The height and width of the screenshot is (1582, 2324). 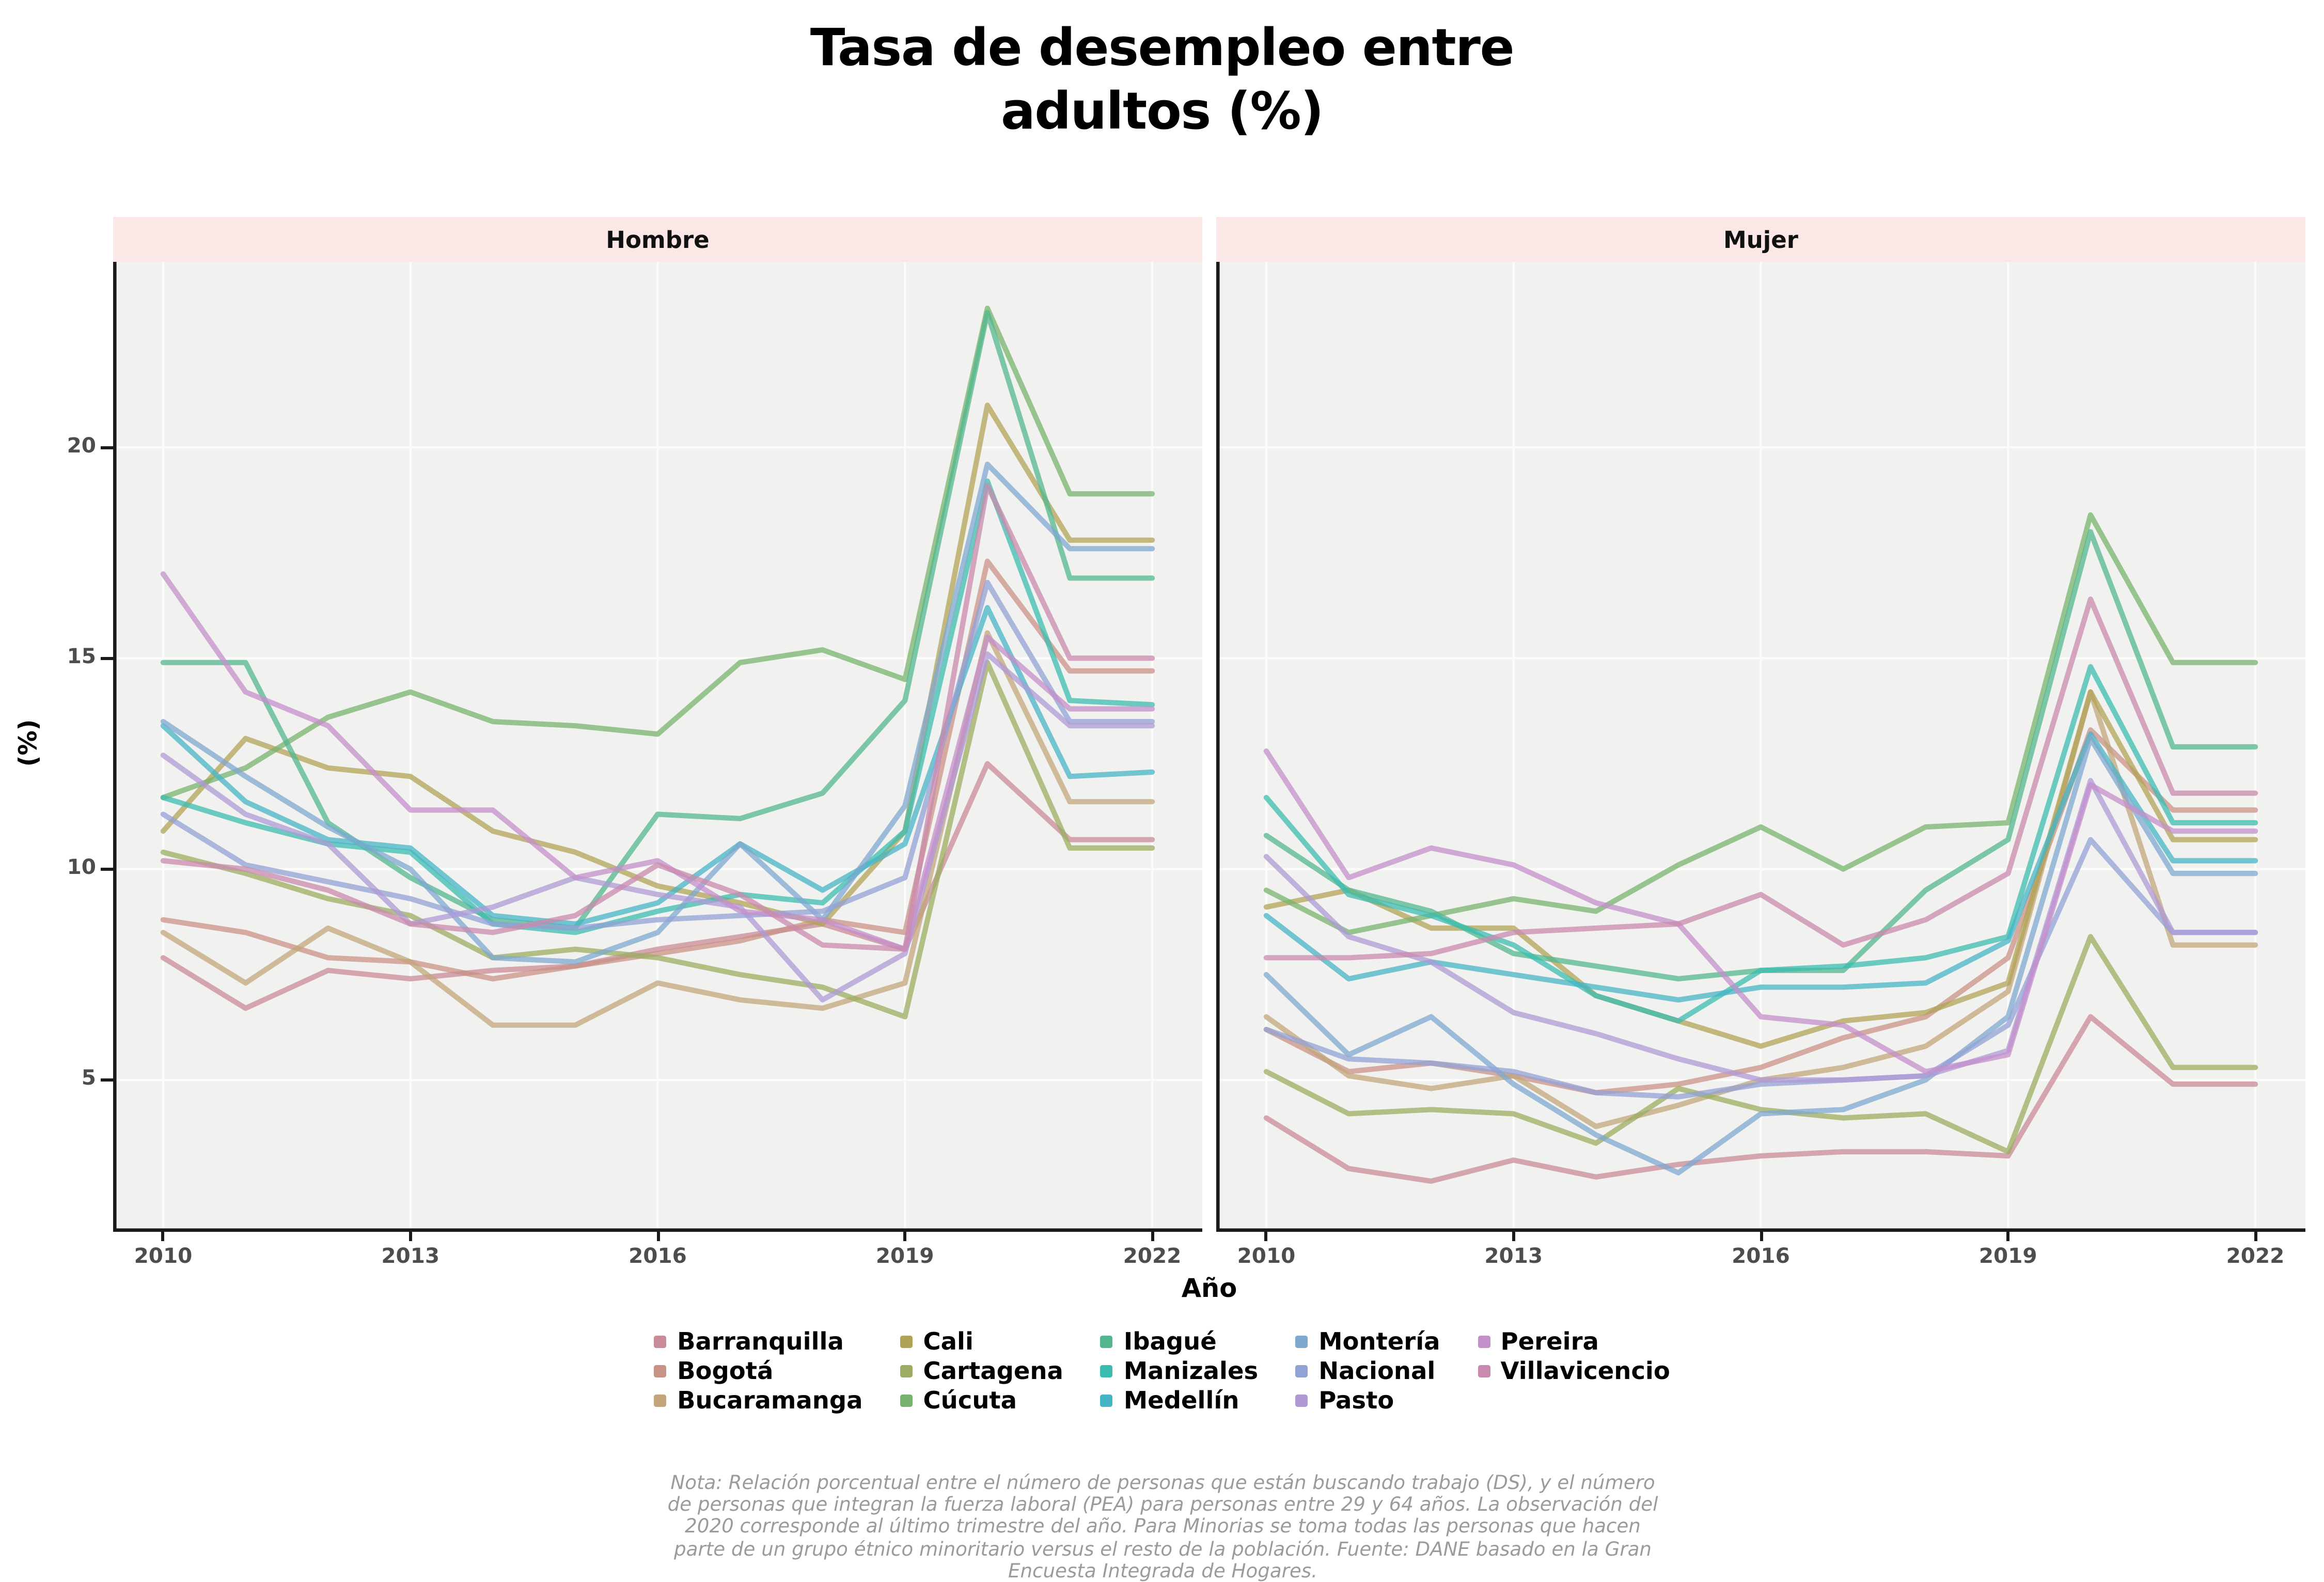 I want to click on facet-strip-mujer-label: Mujer, so click(x=1760, y=240).